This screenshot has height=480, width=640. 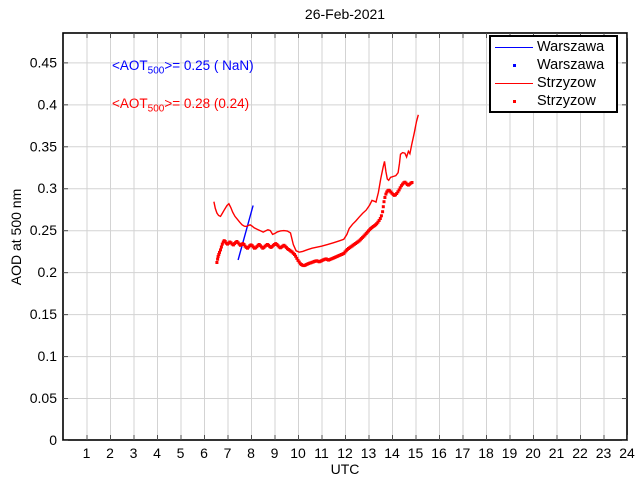 I want to click on strzyzow-mean-annotation: <AOT500>= 0.28 (0.24), so click(x=180, y=105).